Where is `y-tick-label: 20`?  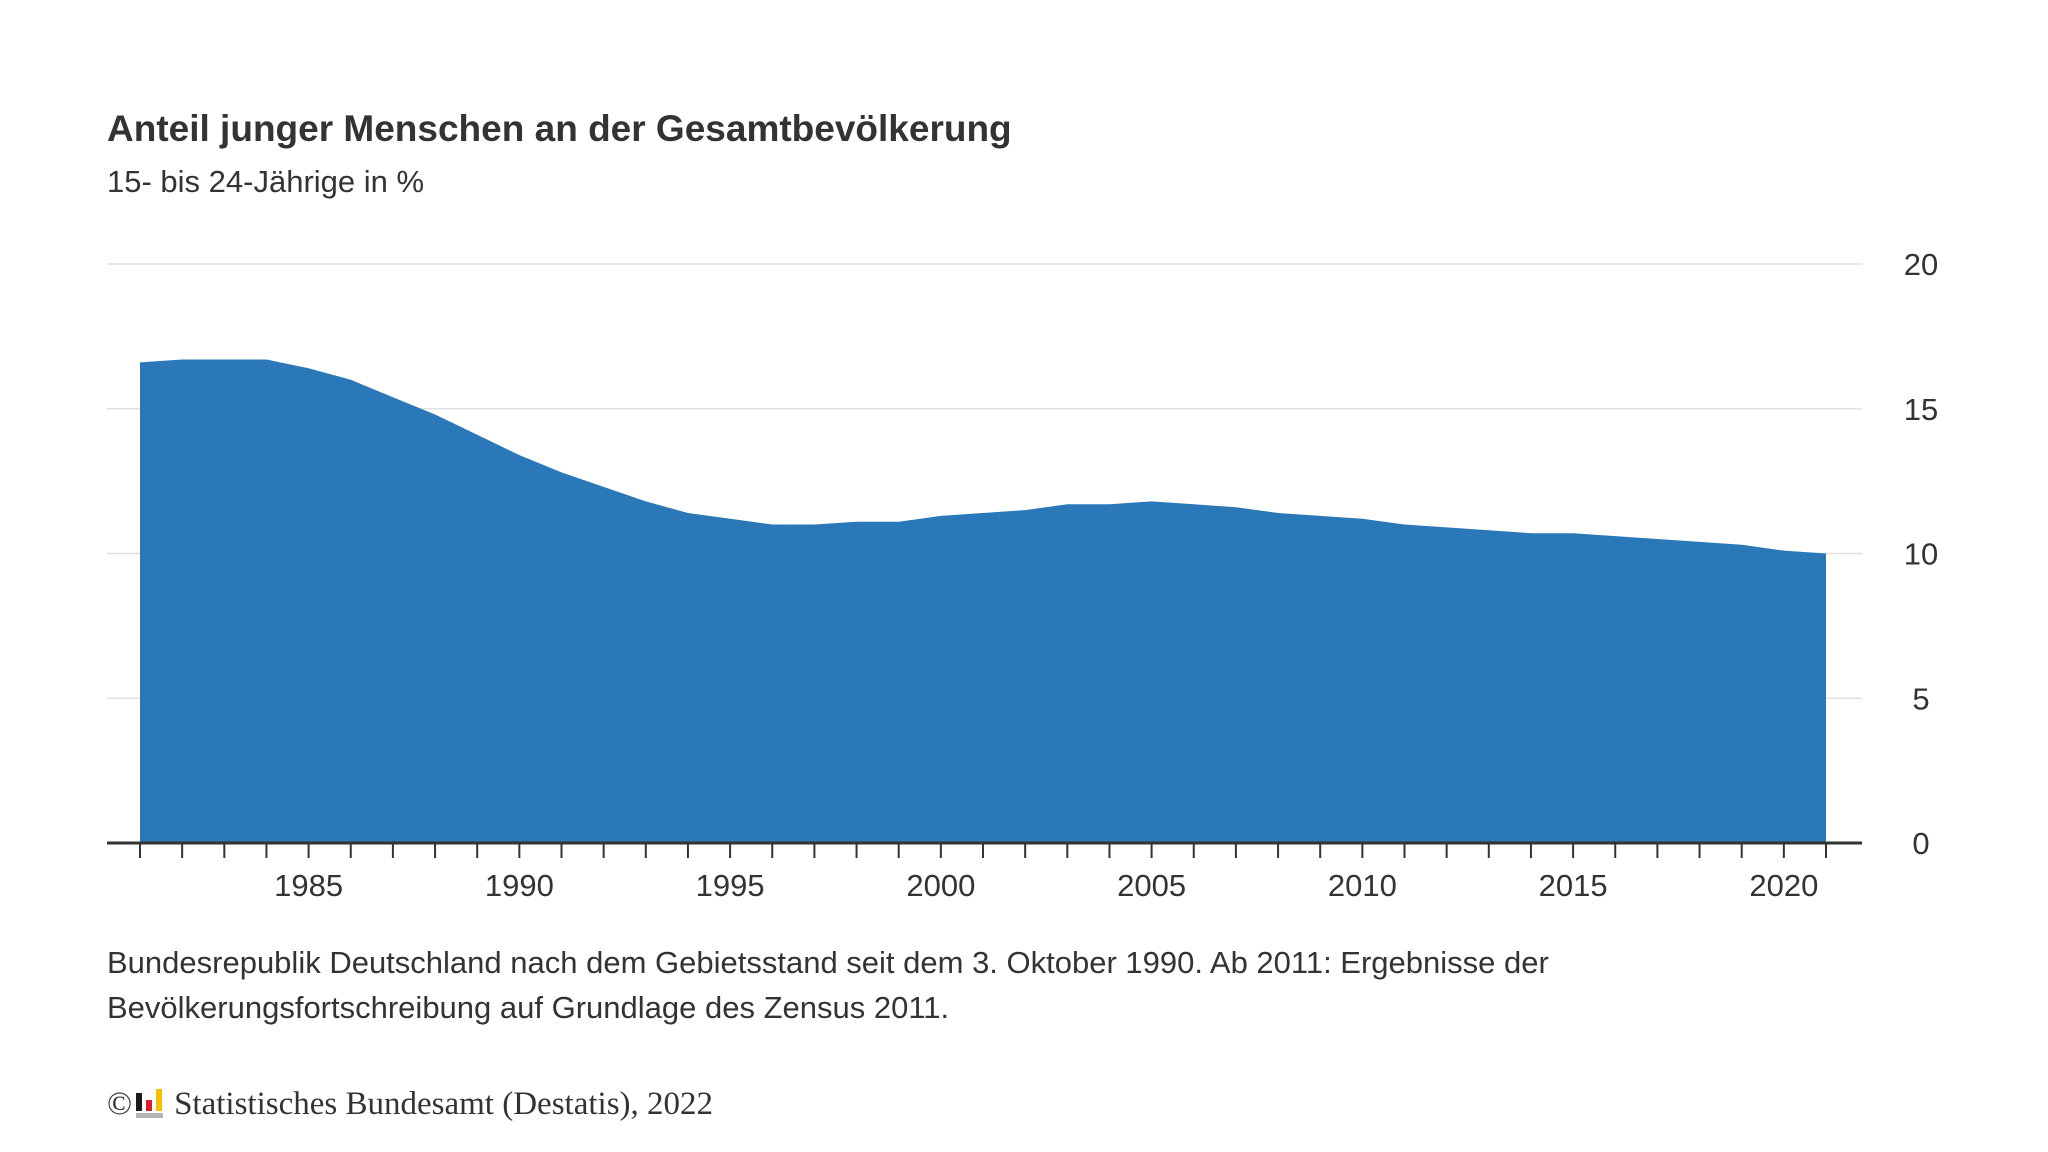 y-tick-label: 20 is located at coordinates (1921, 264).